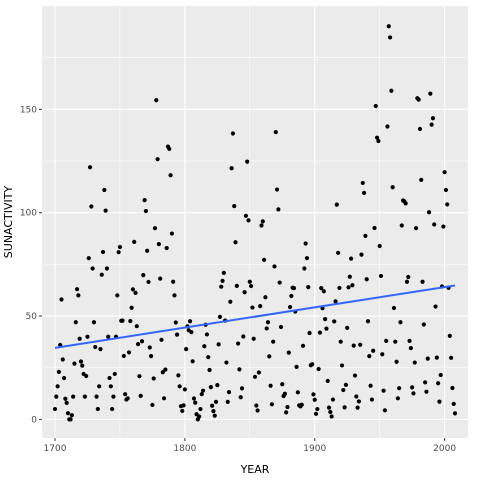 This screenshot has height=480, width=480. Describe the element at coordinates (32, 317) in the screenshot. I see `y-tick-label: 50` at that location.